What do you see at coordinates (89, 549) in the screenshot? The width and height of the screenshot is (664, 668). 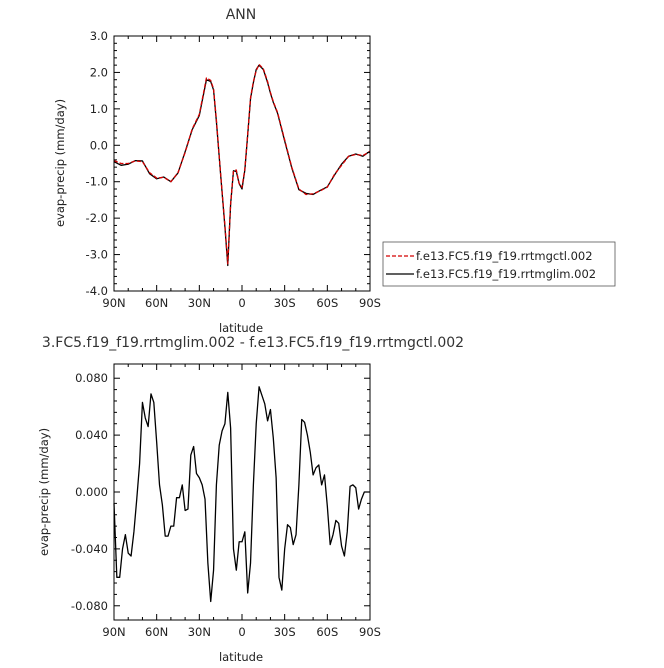 I see `bottom-y-tick-label: -0.040` at bounding box center [89, 549].